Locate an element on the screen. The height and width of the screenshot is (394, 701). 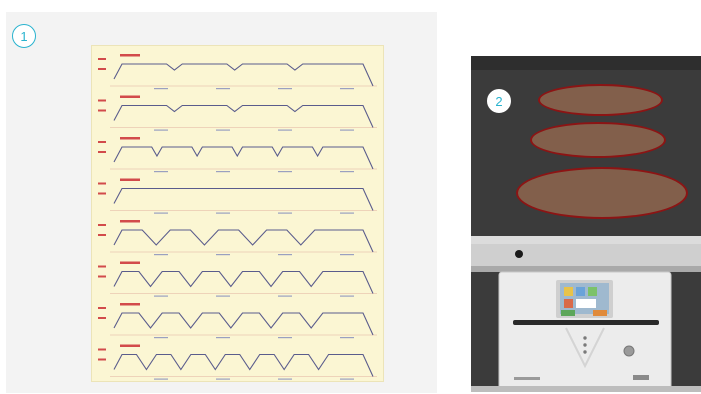
step-marker-1: 1 is located at coordinates (24, 36).